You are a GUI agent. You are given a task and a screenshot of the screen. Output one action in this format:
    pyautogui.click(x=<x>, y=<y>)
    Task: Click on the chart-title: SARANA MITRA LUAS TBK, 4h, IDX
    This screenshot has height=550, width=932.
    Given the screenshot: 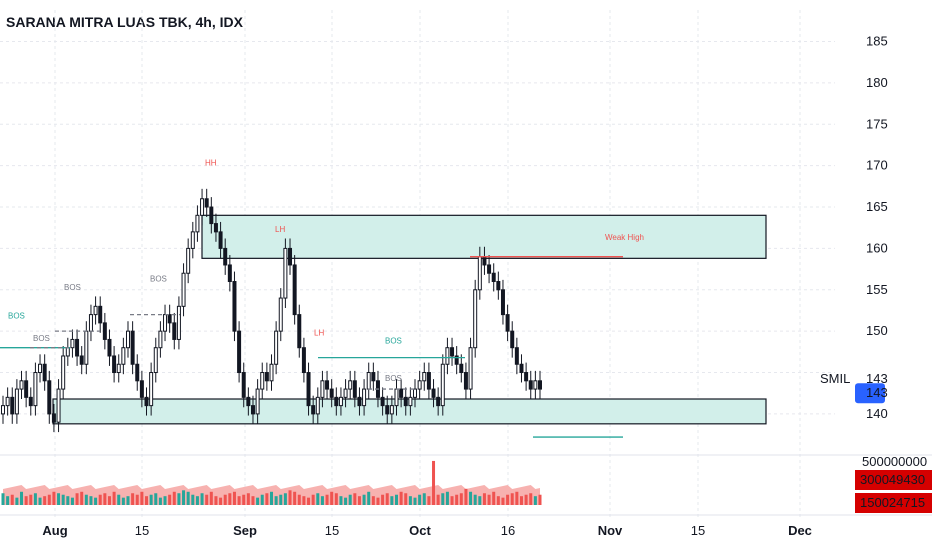 What is the action you would take?
    pyautogui.click(x=124, y=22)
    